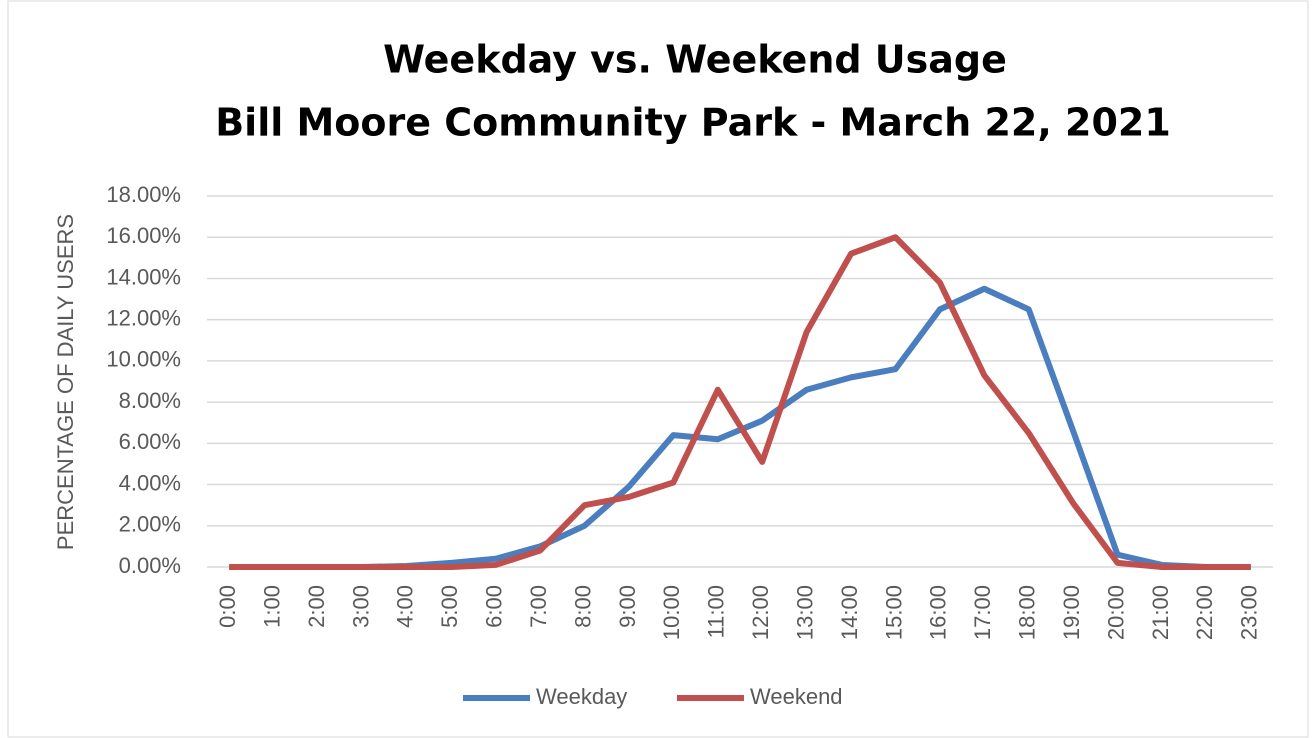 The width and height of the screenshot is (1312, 738). What do you see at coordinates (581, 696) in the screenshot?
I see `legend-label: Weekday` at bounding box center [581, 696].